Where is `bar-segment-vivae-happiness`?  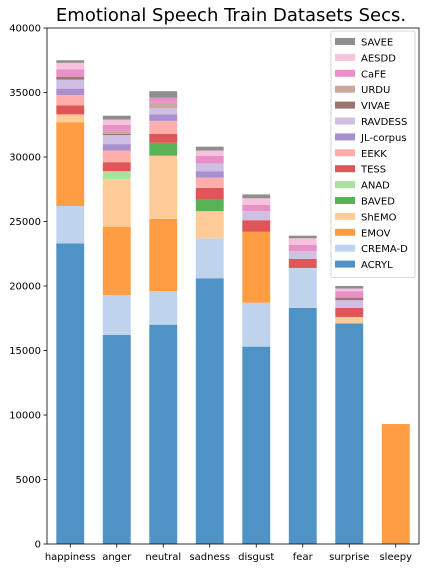
bar-segment-vivae-happiness is located at coordinates (70, 78).